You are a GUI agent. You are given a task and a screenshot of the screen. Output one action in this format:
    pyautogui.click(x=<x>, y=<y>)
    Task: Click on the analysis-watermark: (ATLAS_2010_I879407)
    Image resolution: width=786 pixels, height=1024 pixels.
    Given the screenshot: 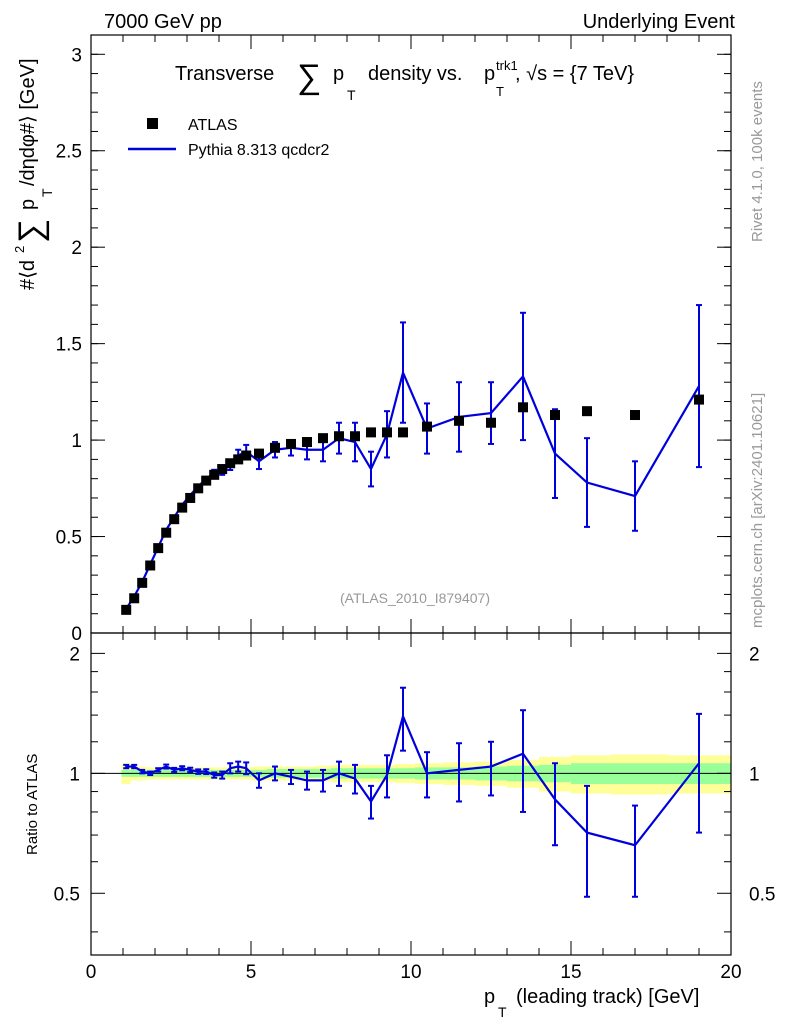 What is the action you would take?
    pyautogui.click(x=415, y=598)
    